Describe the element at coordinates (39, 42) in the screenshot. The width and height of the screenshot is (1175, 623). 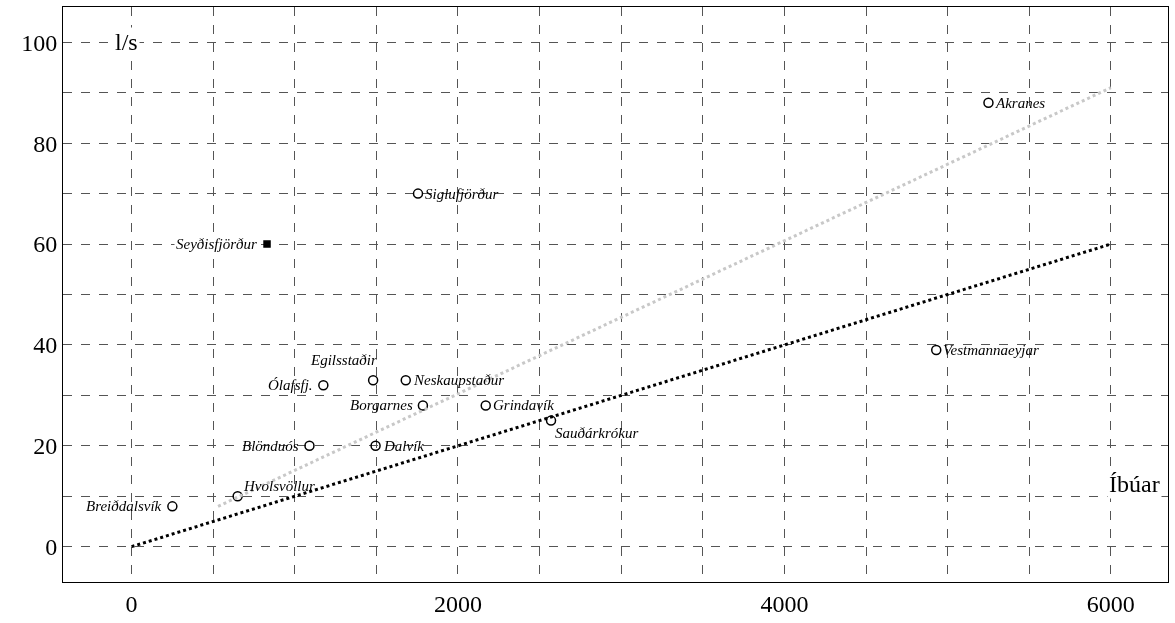
I see `y-tick-label: 100` at that location.